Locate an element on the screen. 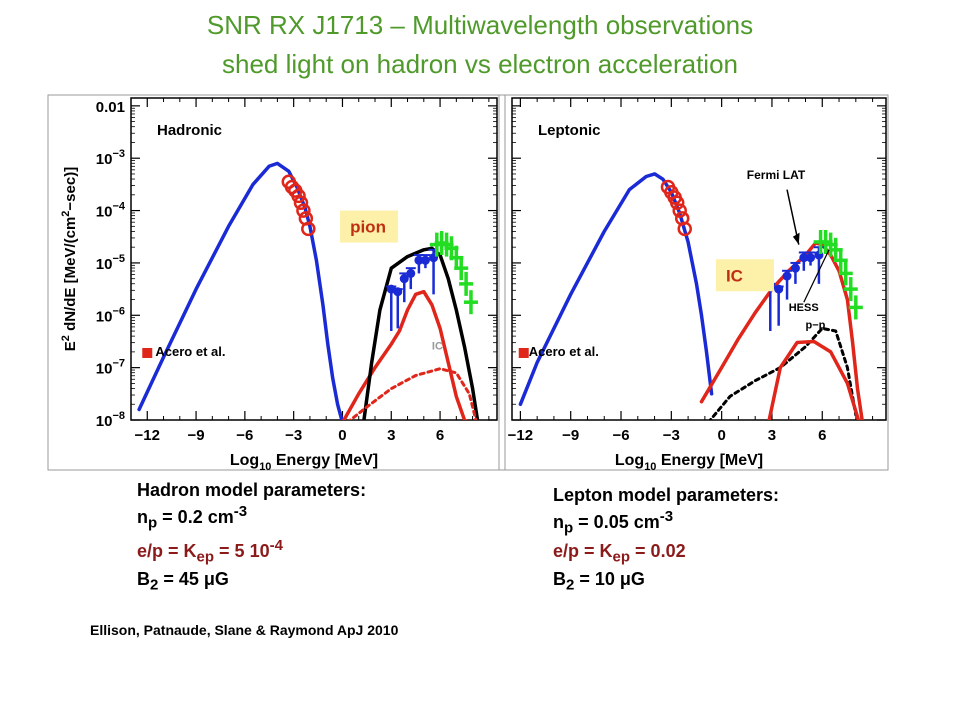 The image size is (960, 720). lepton-np-value: = 0.05 cm is located at coordinates (616, 522).